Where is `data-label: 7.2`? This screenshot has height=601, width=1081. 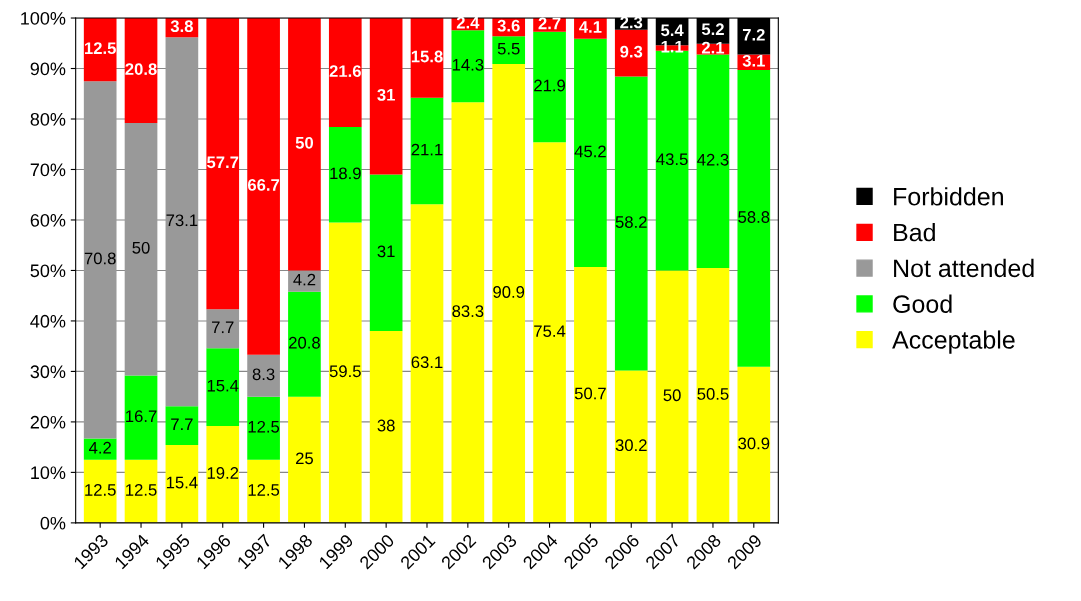
data-label: 7.2 is located at coordinates (753, 34).